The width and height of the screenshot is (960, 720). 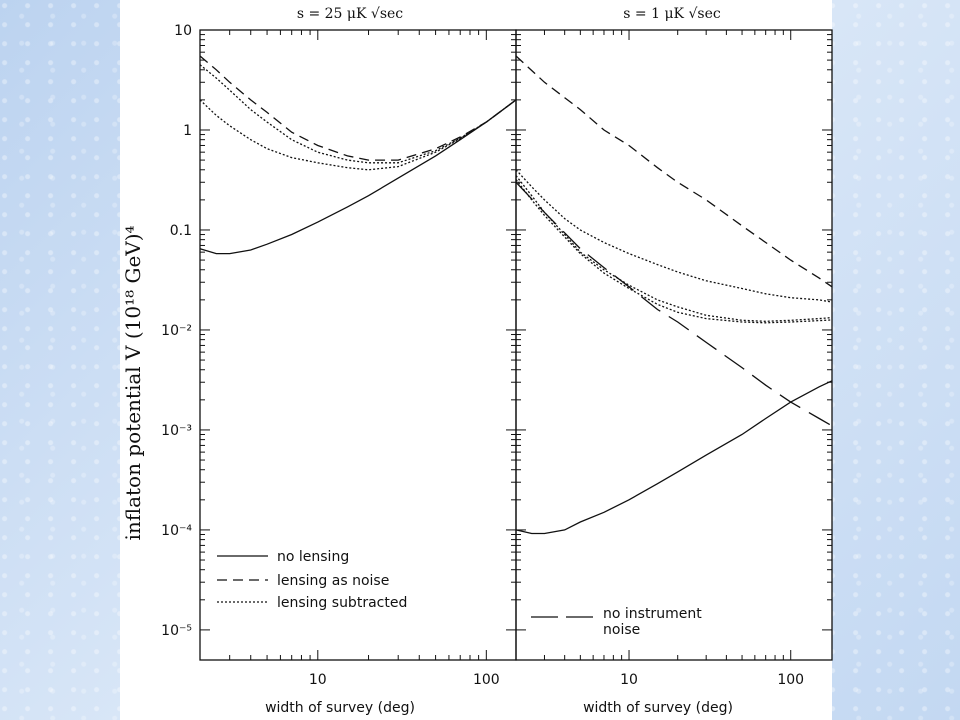 What do you see at coordinates (176, 331) in the screenshot?
I see `y-tick-label-3: 10⁻²` at bounding box center [176, 331].